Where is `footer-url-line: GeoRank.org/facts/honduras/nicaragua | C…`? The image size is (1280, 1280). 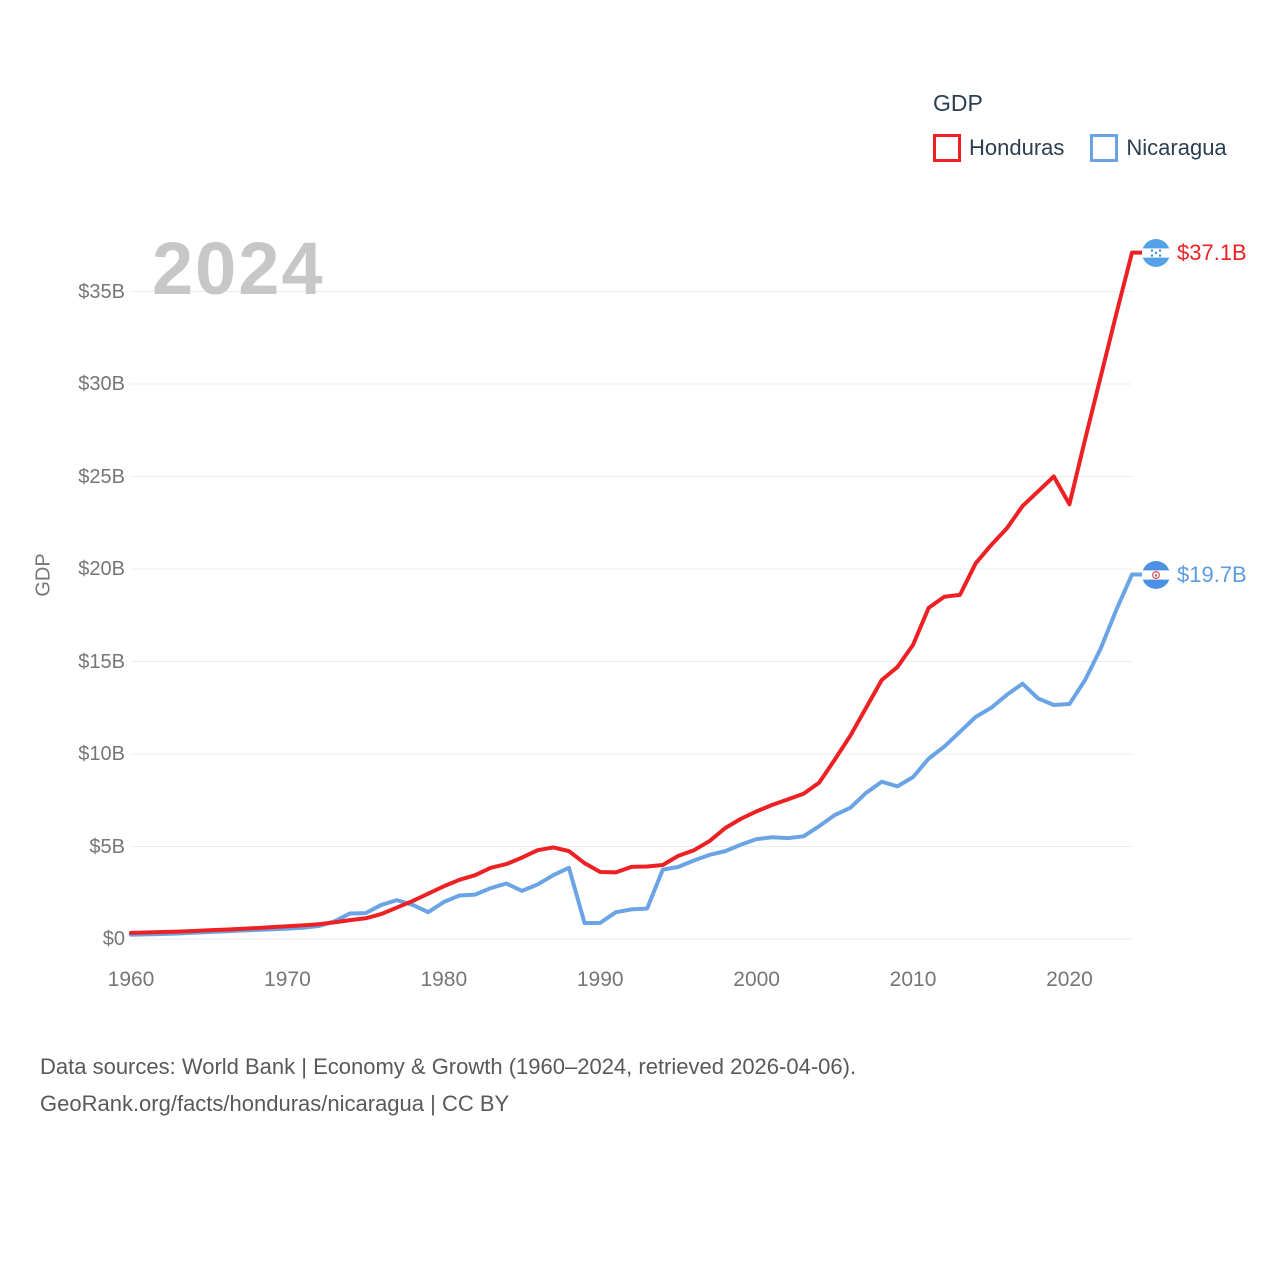
footer-url-line: GeoRank.org/facts/honduras/nicaragua | C… is located at coordinates (275, 1103).